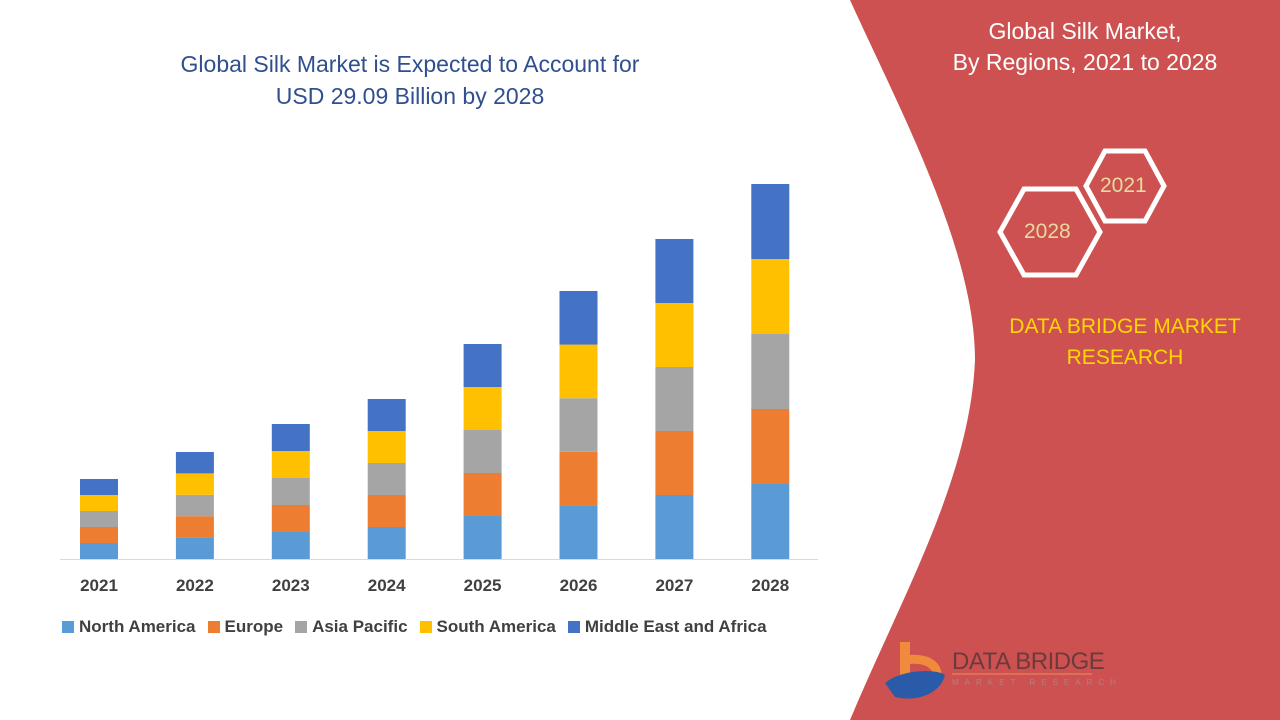  What do you see at coordinates (770, 585) in the screenshot?
I see `x-tick-label: 2028` at bounding box center [770, 585].